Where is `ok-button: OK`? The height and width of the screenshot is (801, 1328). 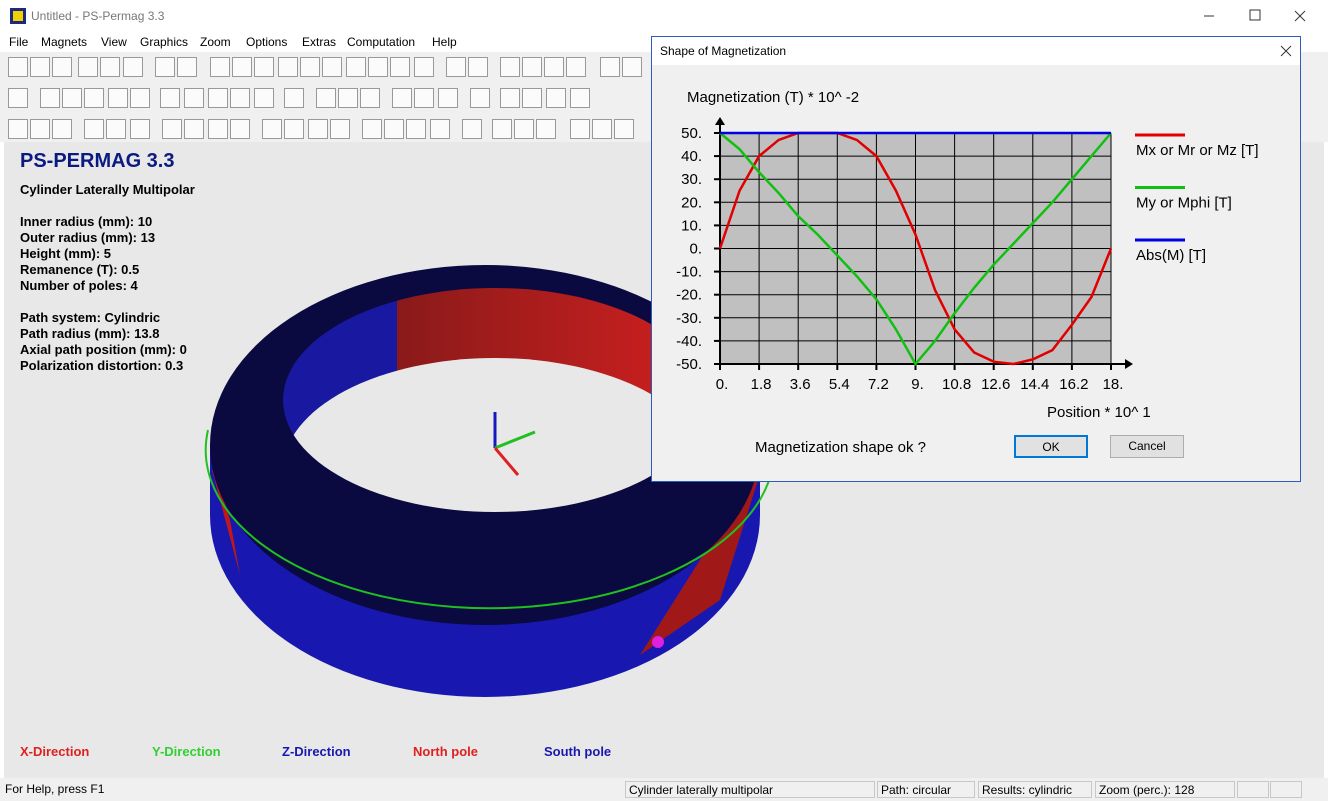
ok-button: OK is located at coordinates (1051, 446).